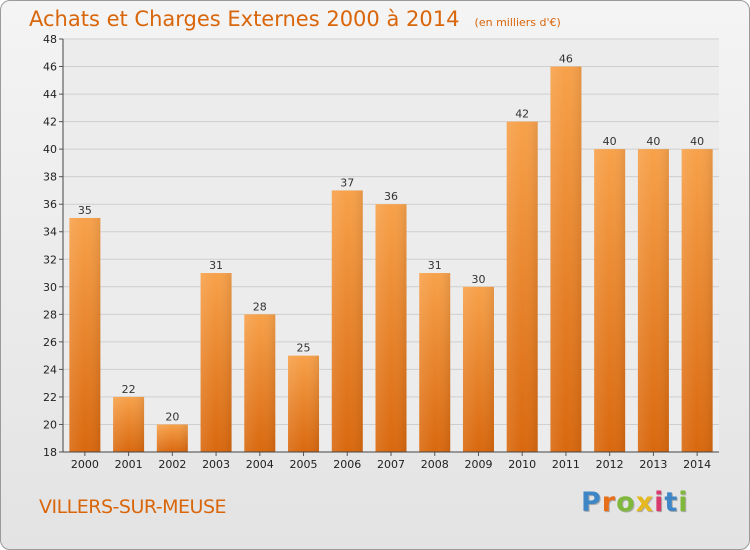  Describe the element at coordinates (50, 369) in the screenshot. I see `y-tick-label: 24` at that location.